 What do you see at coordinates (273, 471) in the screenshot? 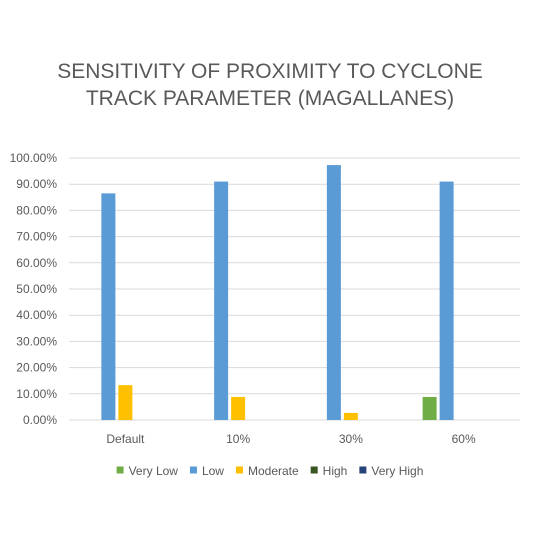
I see `legend-label-moderate: Moderate` at bounding box center [273, 471].